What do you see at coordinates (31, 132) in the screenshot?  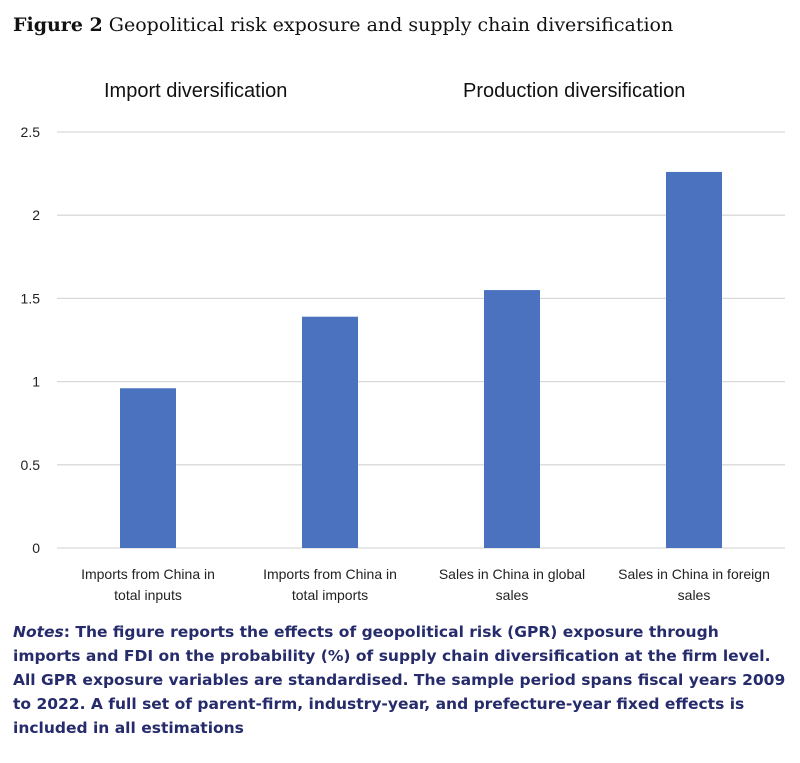 I see `y-tick-label: 2.5` at bounding box center [31, 132].